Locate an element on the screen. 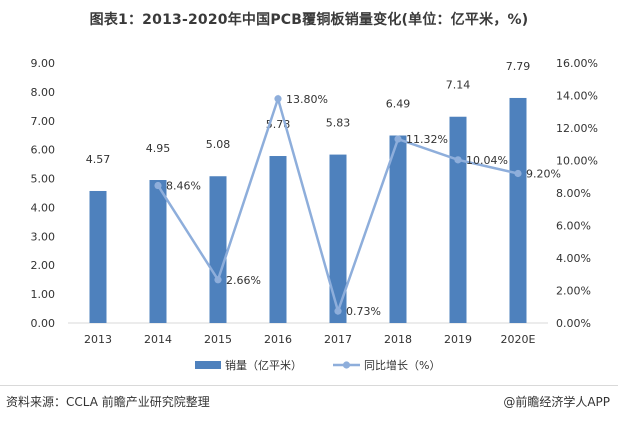 Image resolution: width=618 pixels, height=423 pixels. right-tick-label: 6.00% is located at coordinates (573, 226).